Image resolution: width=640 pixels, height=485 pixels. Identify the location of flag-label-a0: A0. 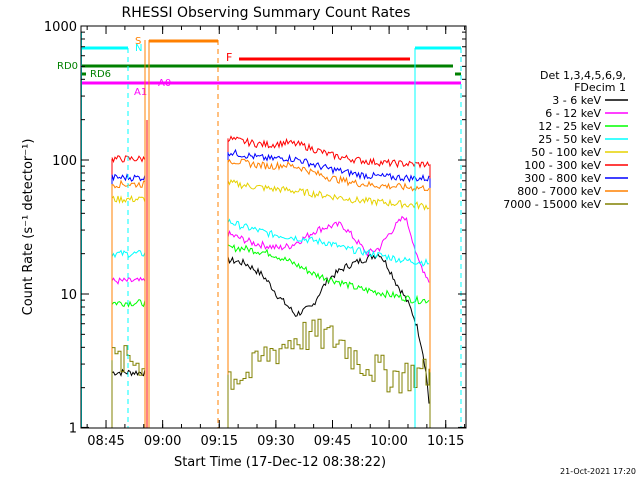
(164, 83).